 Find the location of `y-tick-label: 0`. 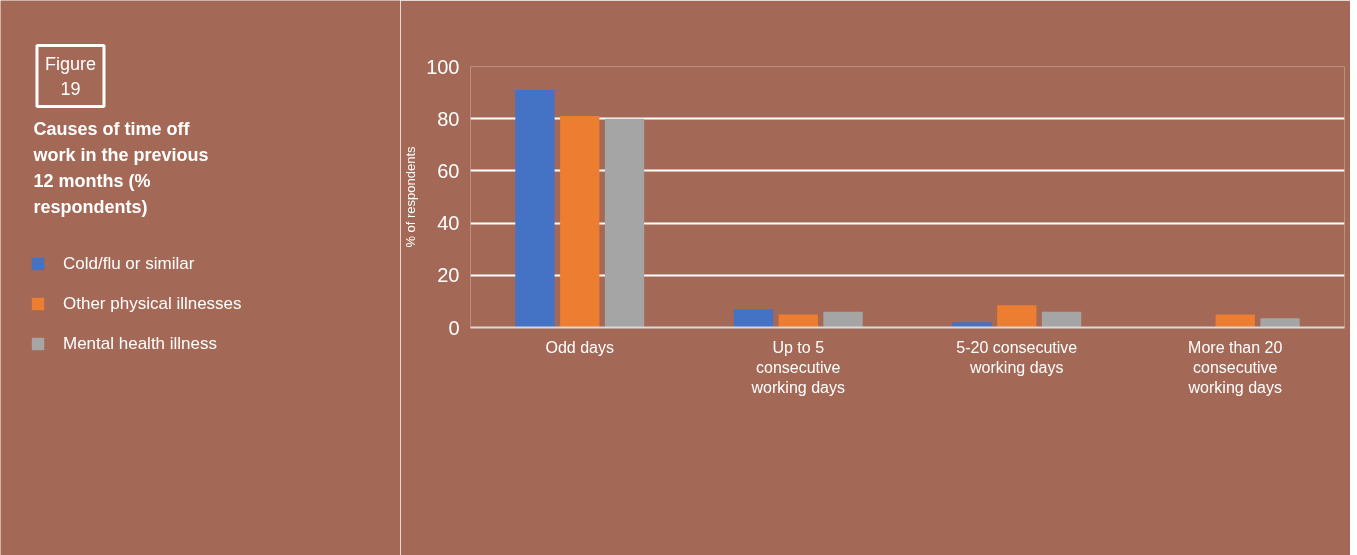

y-tick-label: 0 is located at coordinates (454, 327).